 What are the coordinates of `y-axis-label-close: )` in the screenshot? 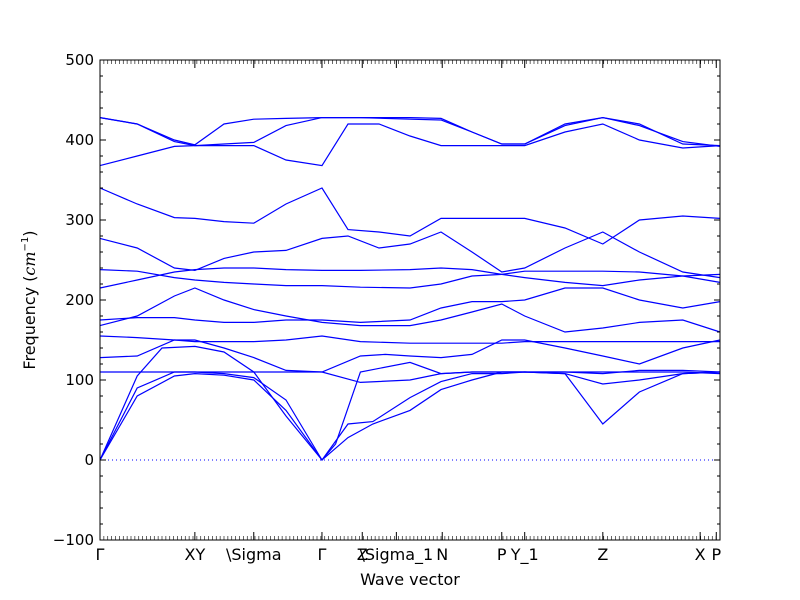 It's located at (29, 233).